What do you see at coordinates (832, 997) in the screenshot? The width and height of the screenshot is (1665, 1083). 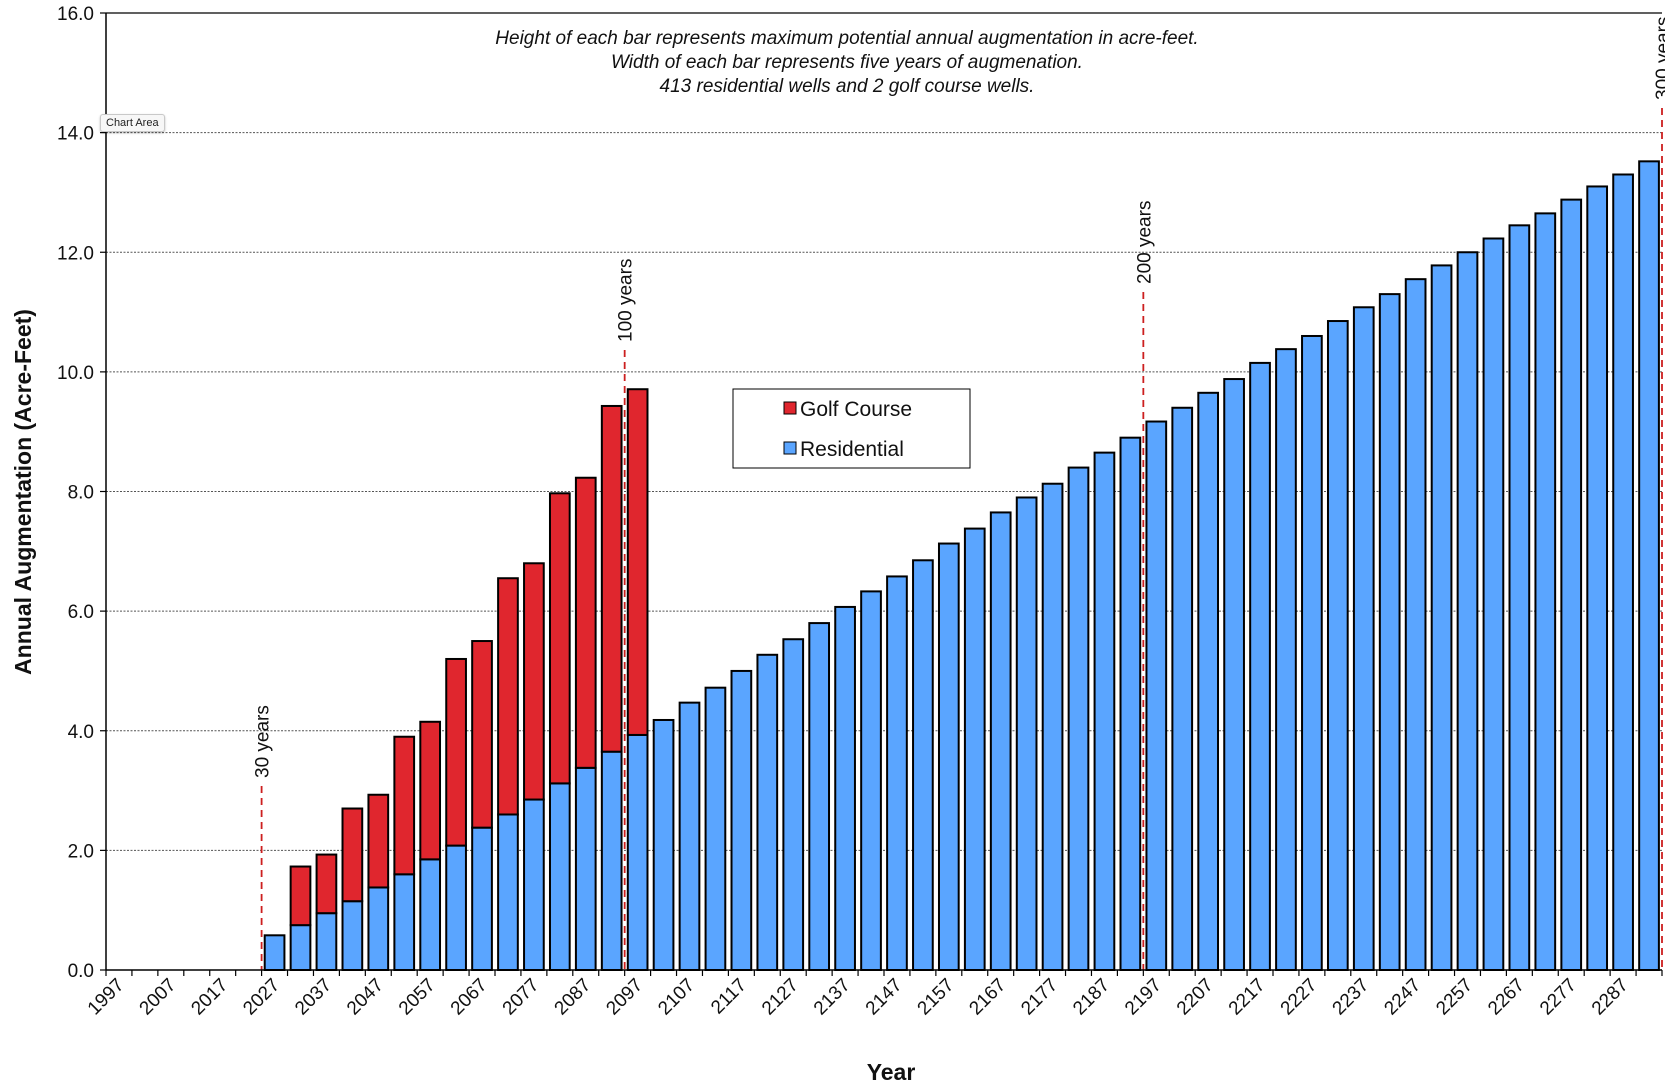 I see `x-tick-label: 2137` at bounding box center [832, 997].